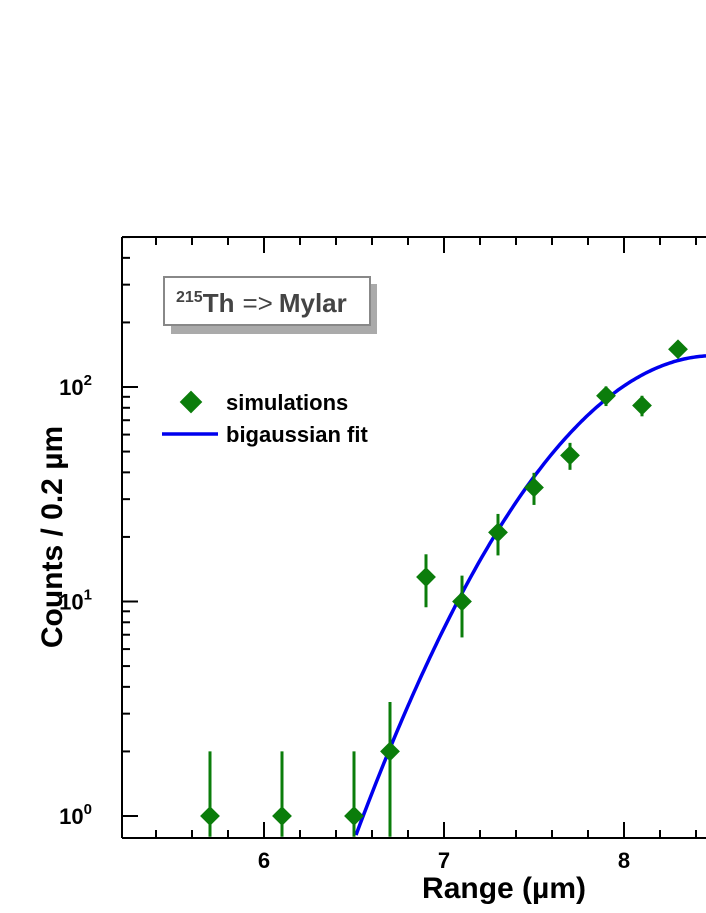 Image resolution: width=706 pixels, height=913 pixels. Describe the element at coordinates (219, 303) in the screenshot. I see `isotope-symbol: Th` at that location.